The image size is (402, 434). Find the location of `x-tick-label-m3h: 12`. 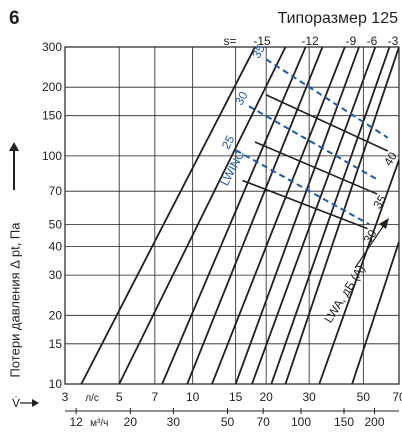

x-tick-label-m3h: 12 is located at coordinates (76, 422).